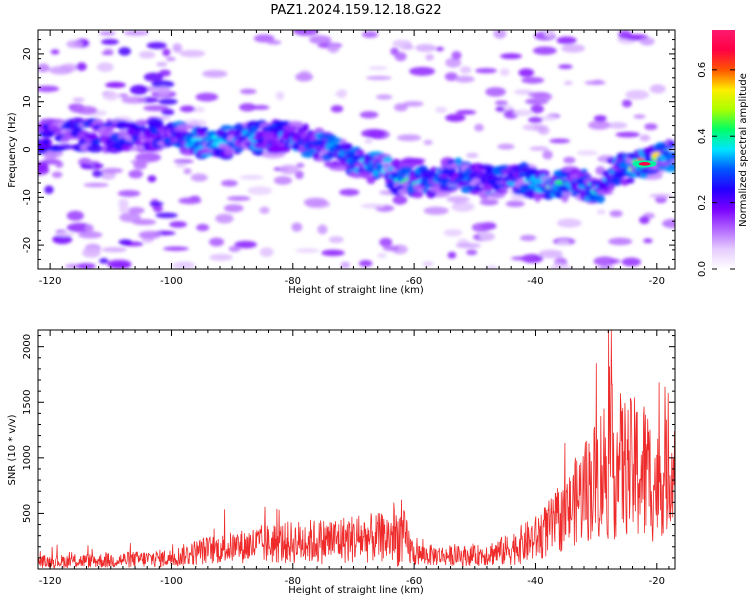 This screenshot has height=600, width=750. I want to click on spectrogram-xlabel: Height of straight line (km), so click(356, 290).